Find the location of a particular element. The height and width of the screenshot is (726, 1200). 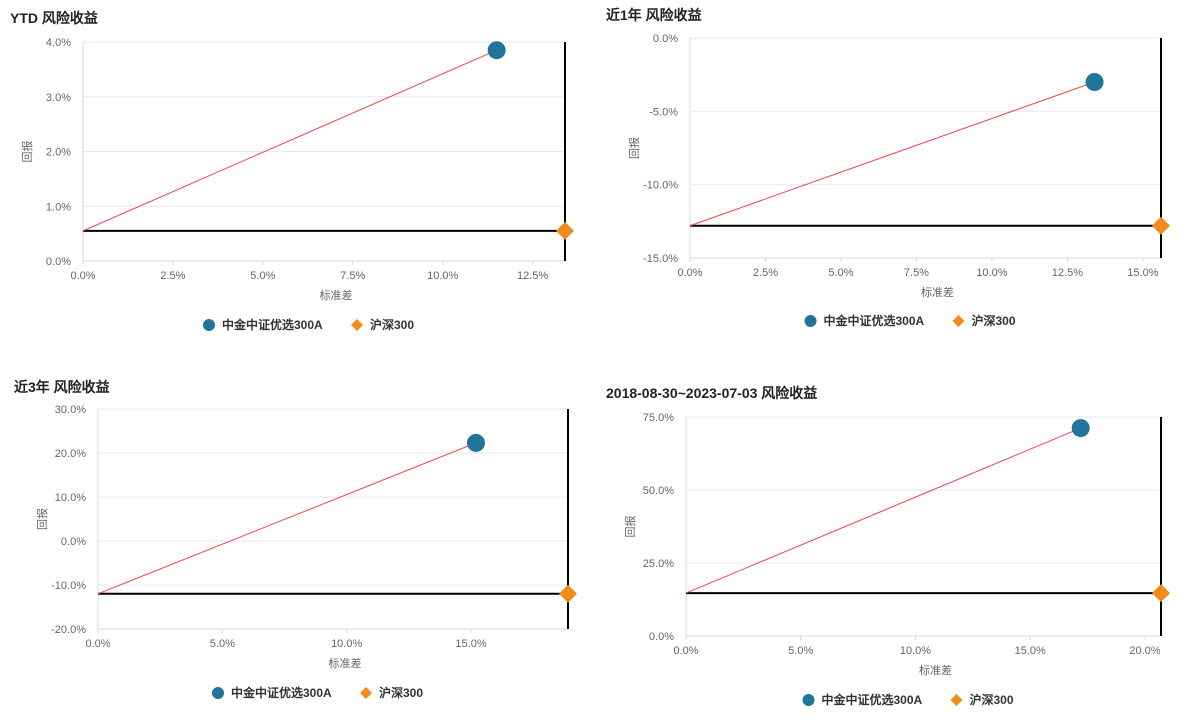

y-tick-label: -20.0% is located at coordinates (68, 630).